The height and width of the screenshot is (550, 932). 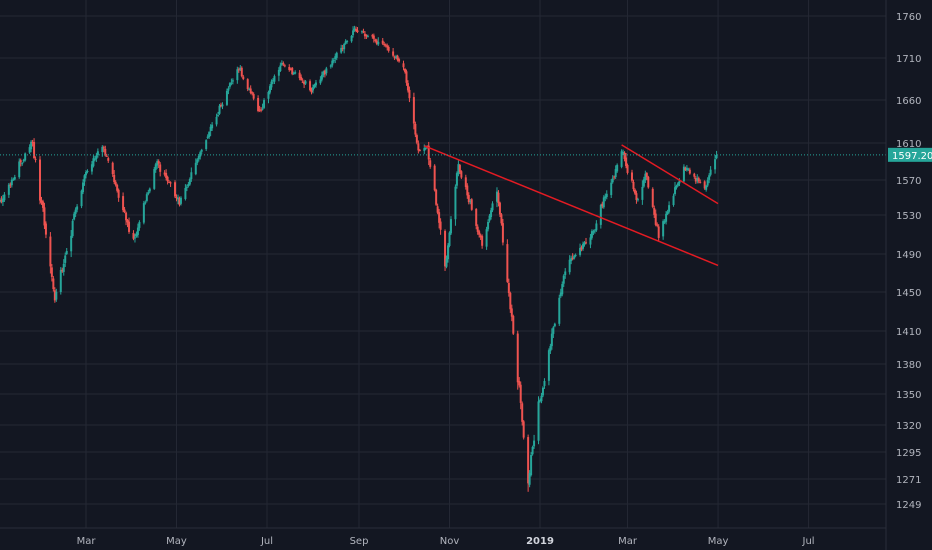 I want to click on y-tick-label: 1271, so click(x=908, y=480).